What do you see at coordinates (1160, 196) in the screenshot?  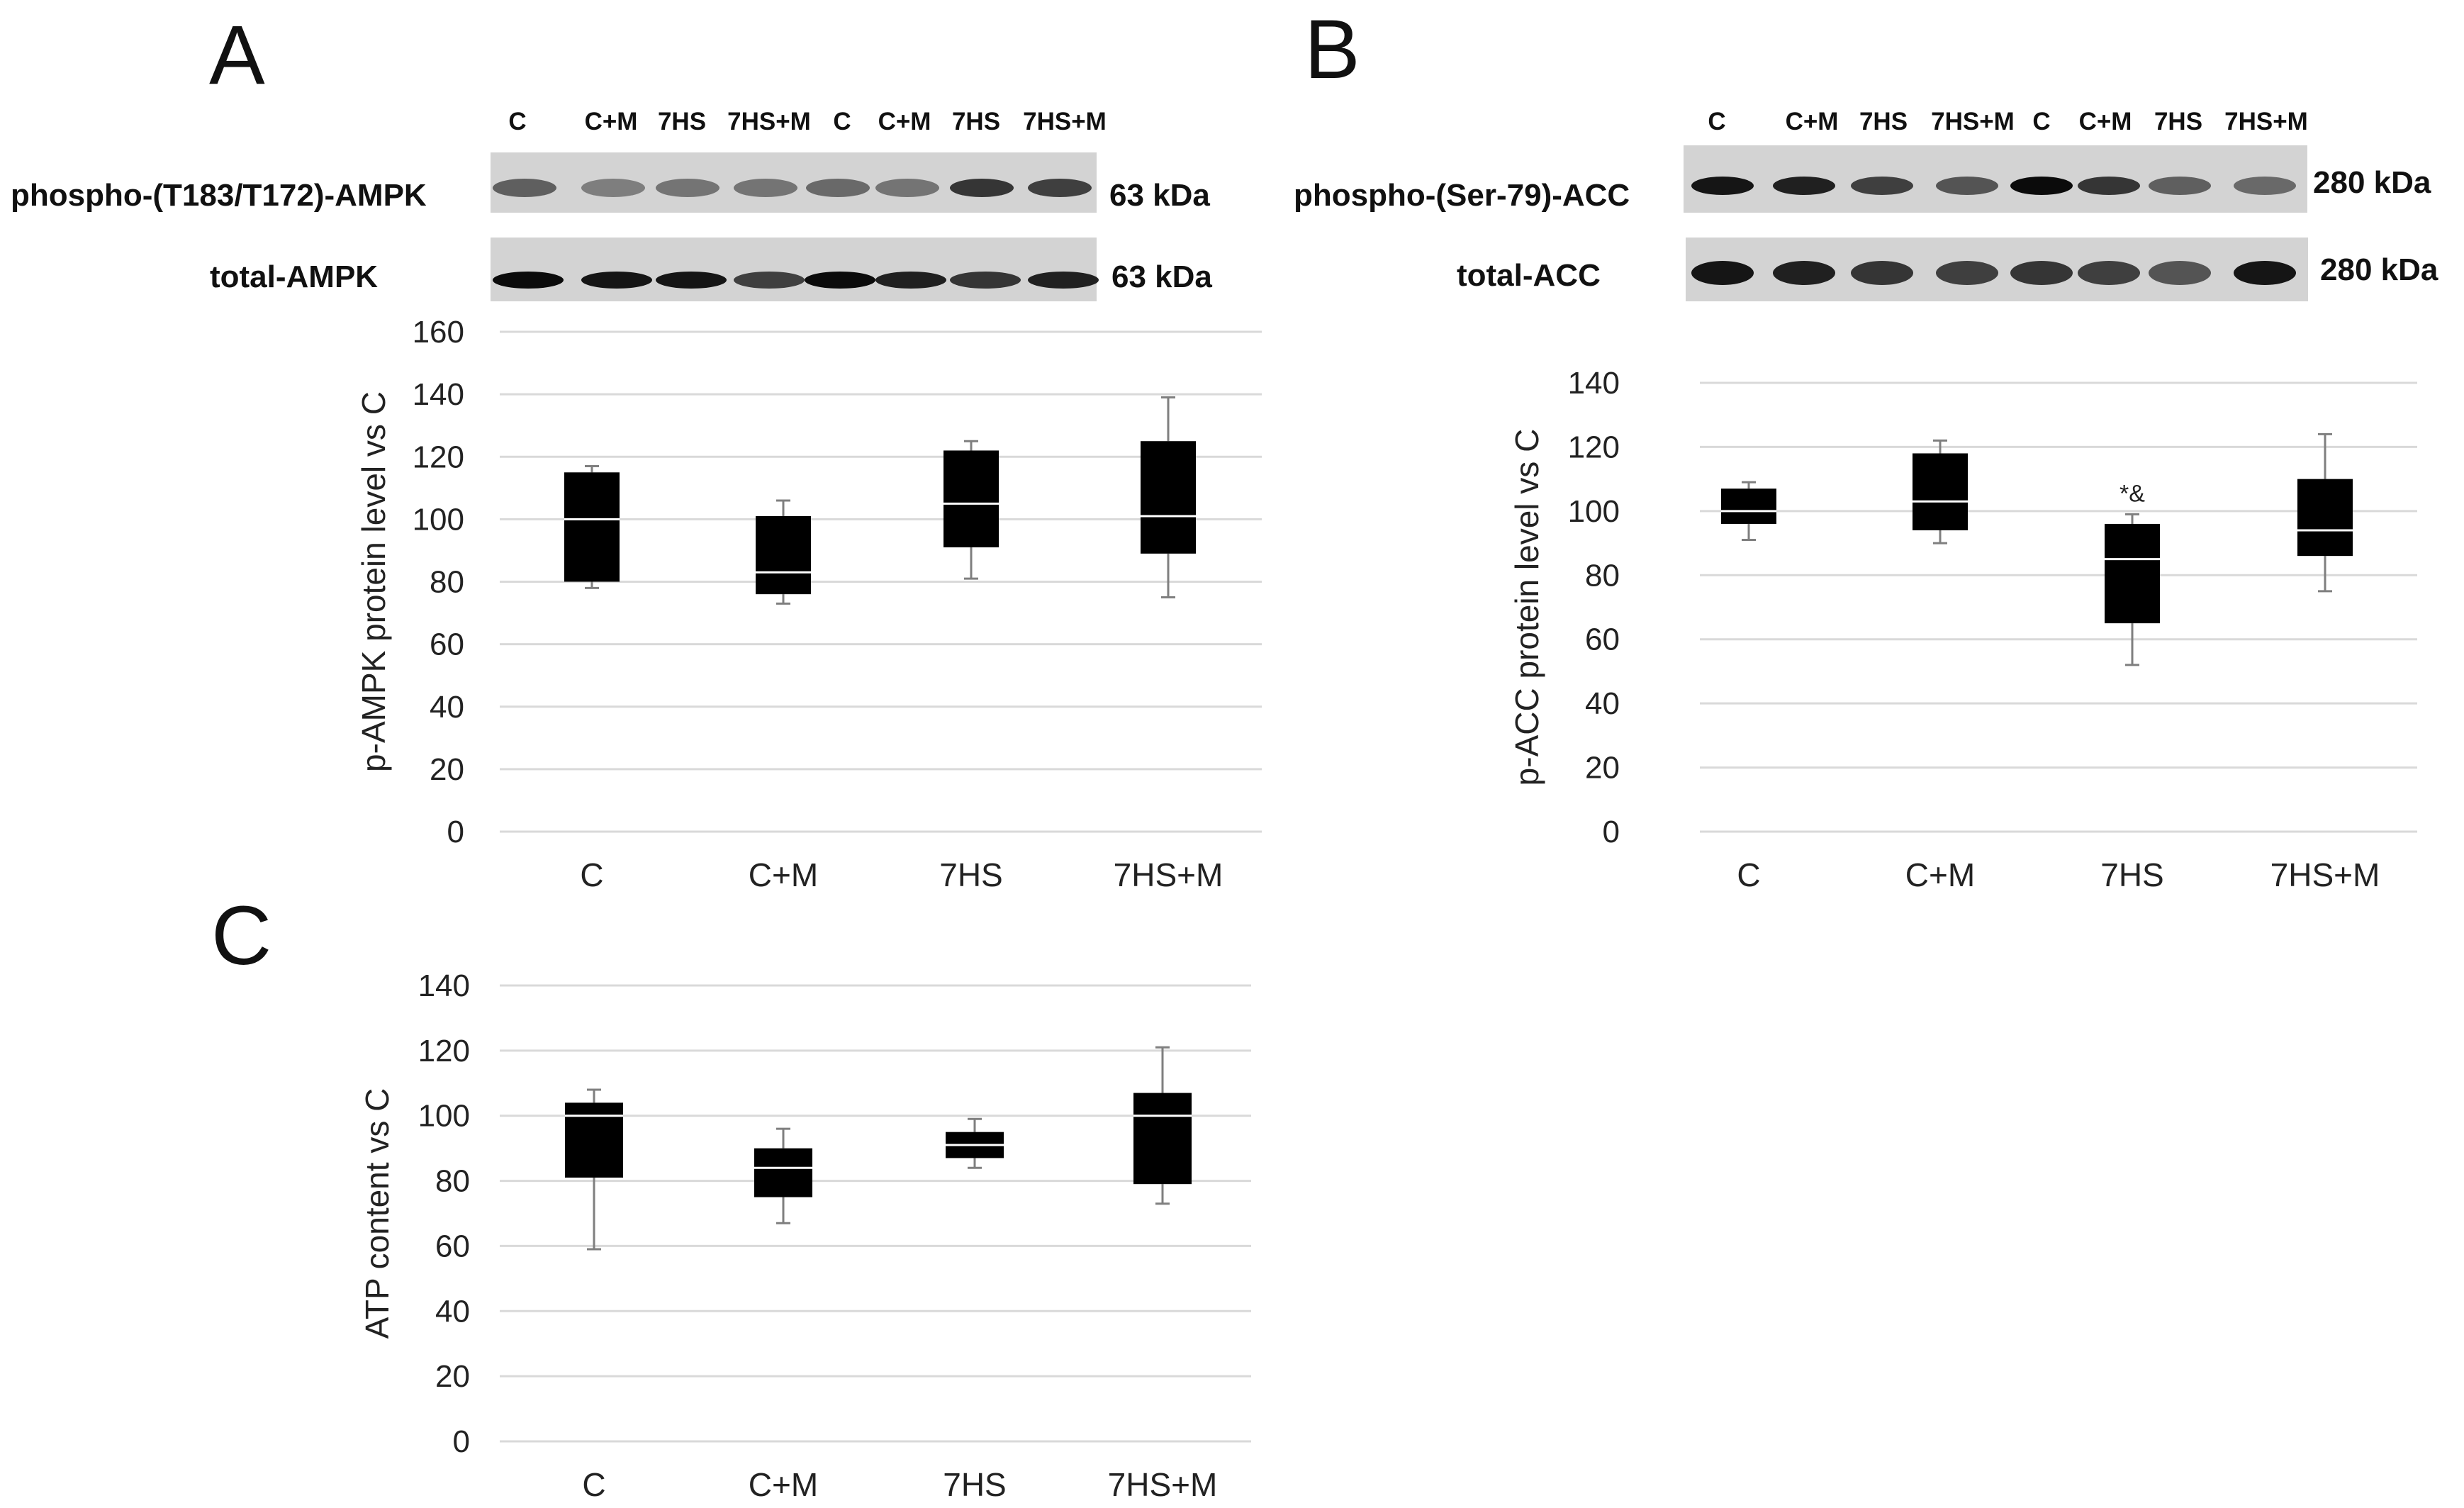 I see `blot-kda-phospho-ampk: 63 kDa` at bounding box center [1160, 196].